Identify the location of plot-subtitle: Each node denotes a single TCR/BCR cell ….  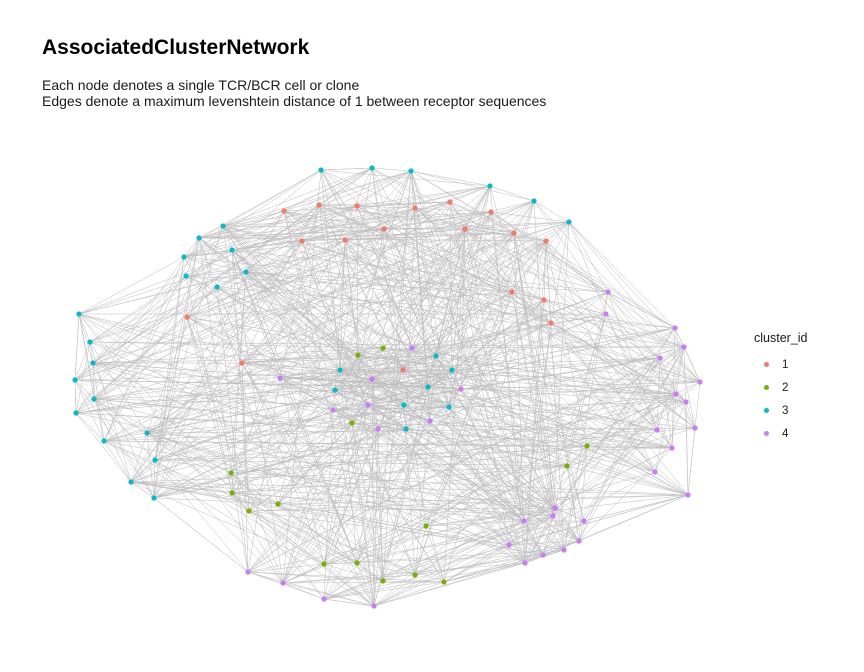
(294, 93).